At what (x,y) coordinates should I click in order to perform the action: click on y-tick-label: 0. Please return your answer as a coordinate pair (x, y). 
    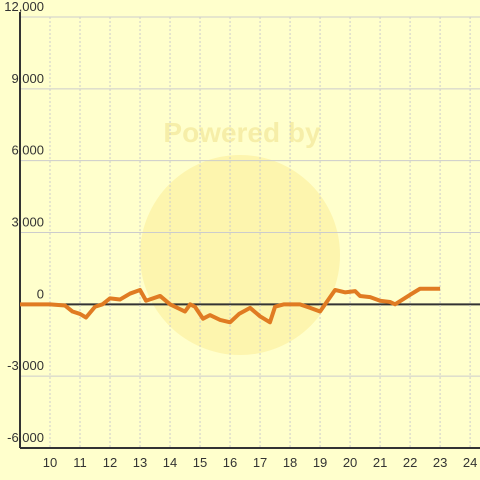
    Looking at the image, I should click on (40, 293).